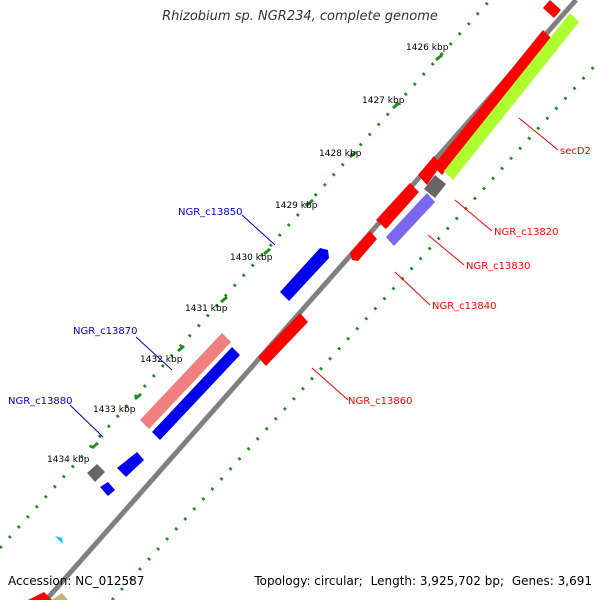  What do you see at coordinates (551, 581) in the screenshot?
I see `genes-count-text: Genes: 3,691` at bounding box center [551, 581].